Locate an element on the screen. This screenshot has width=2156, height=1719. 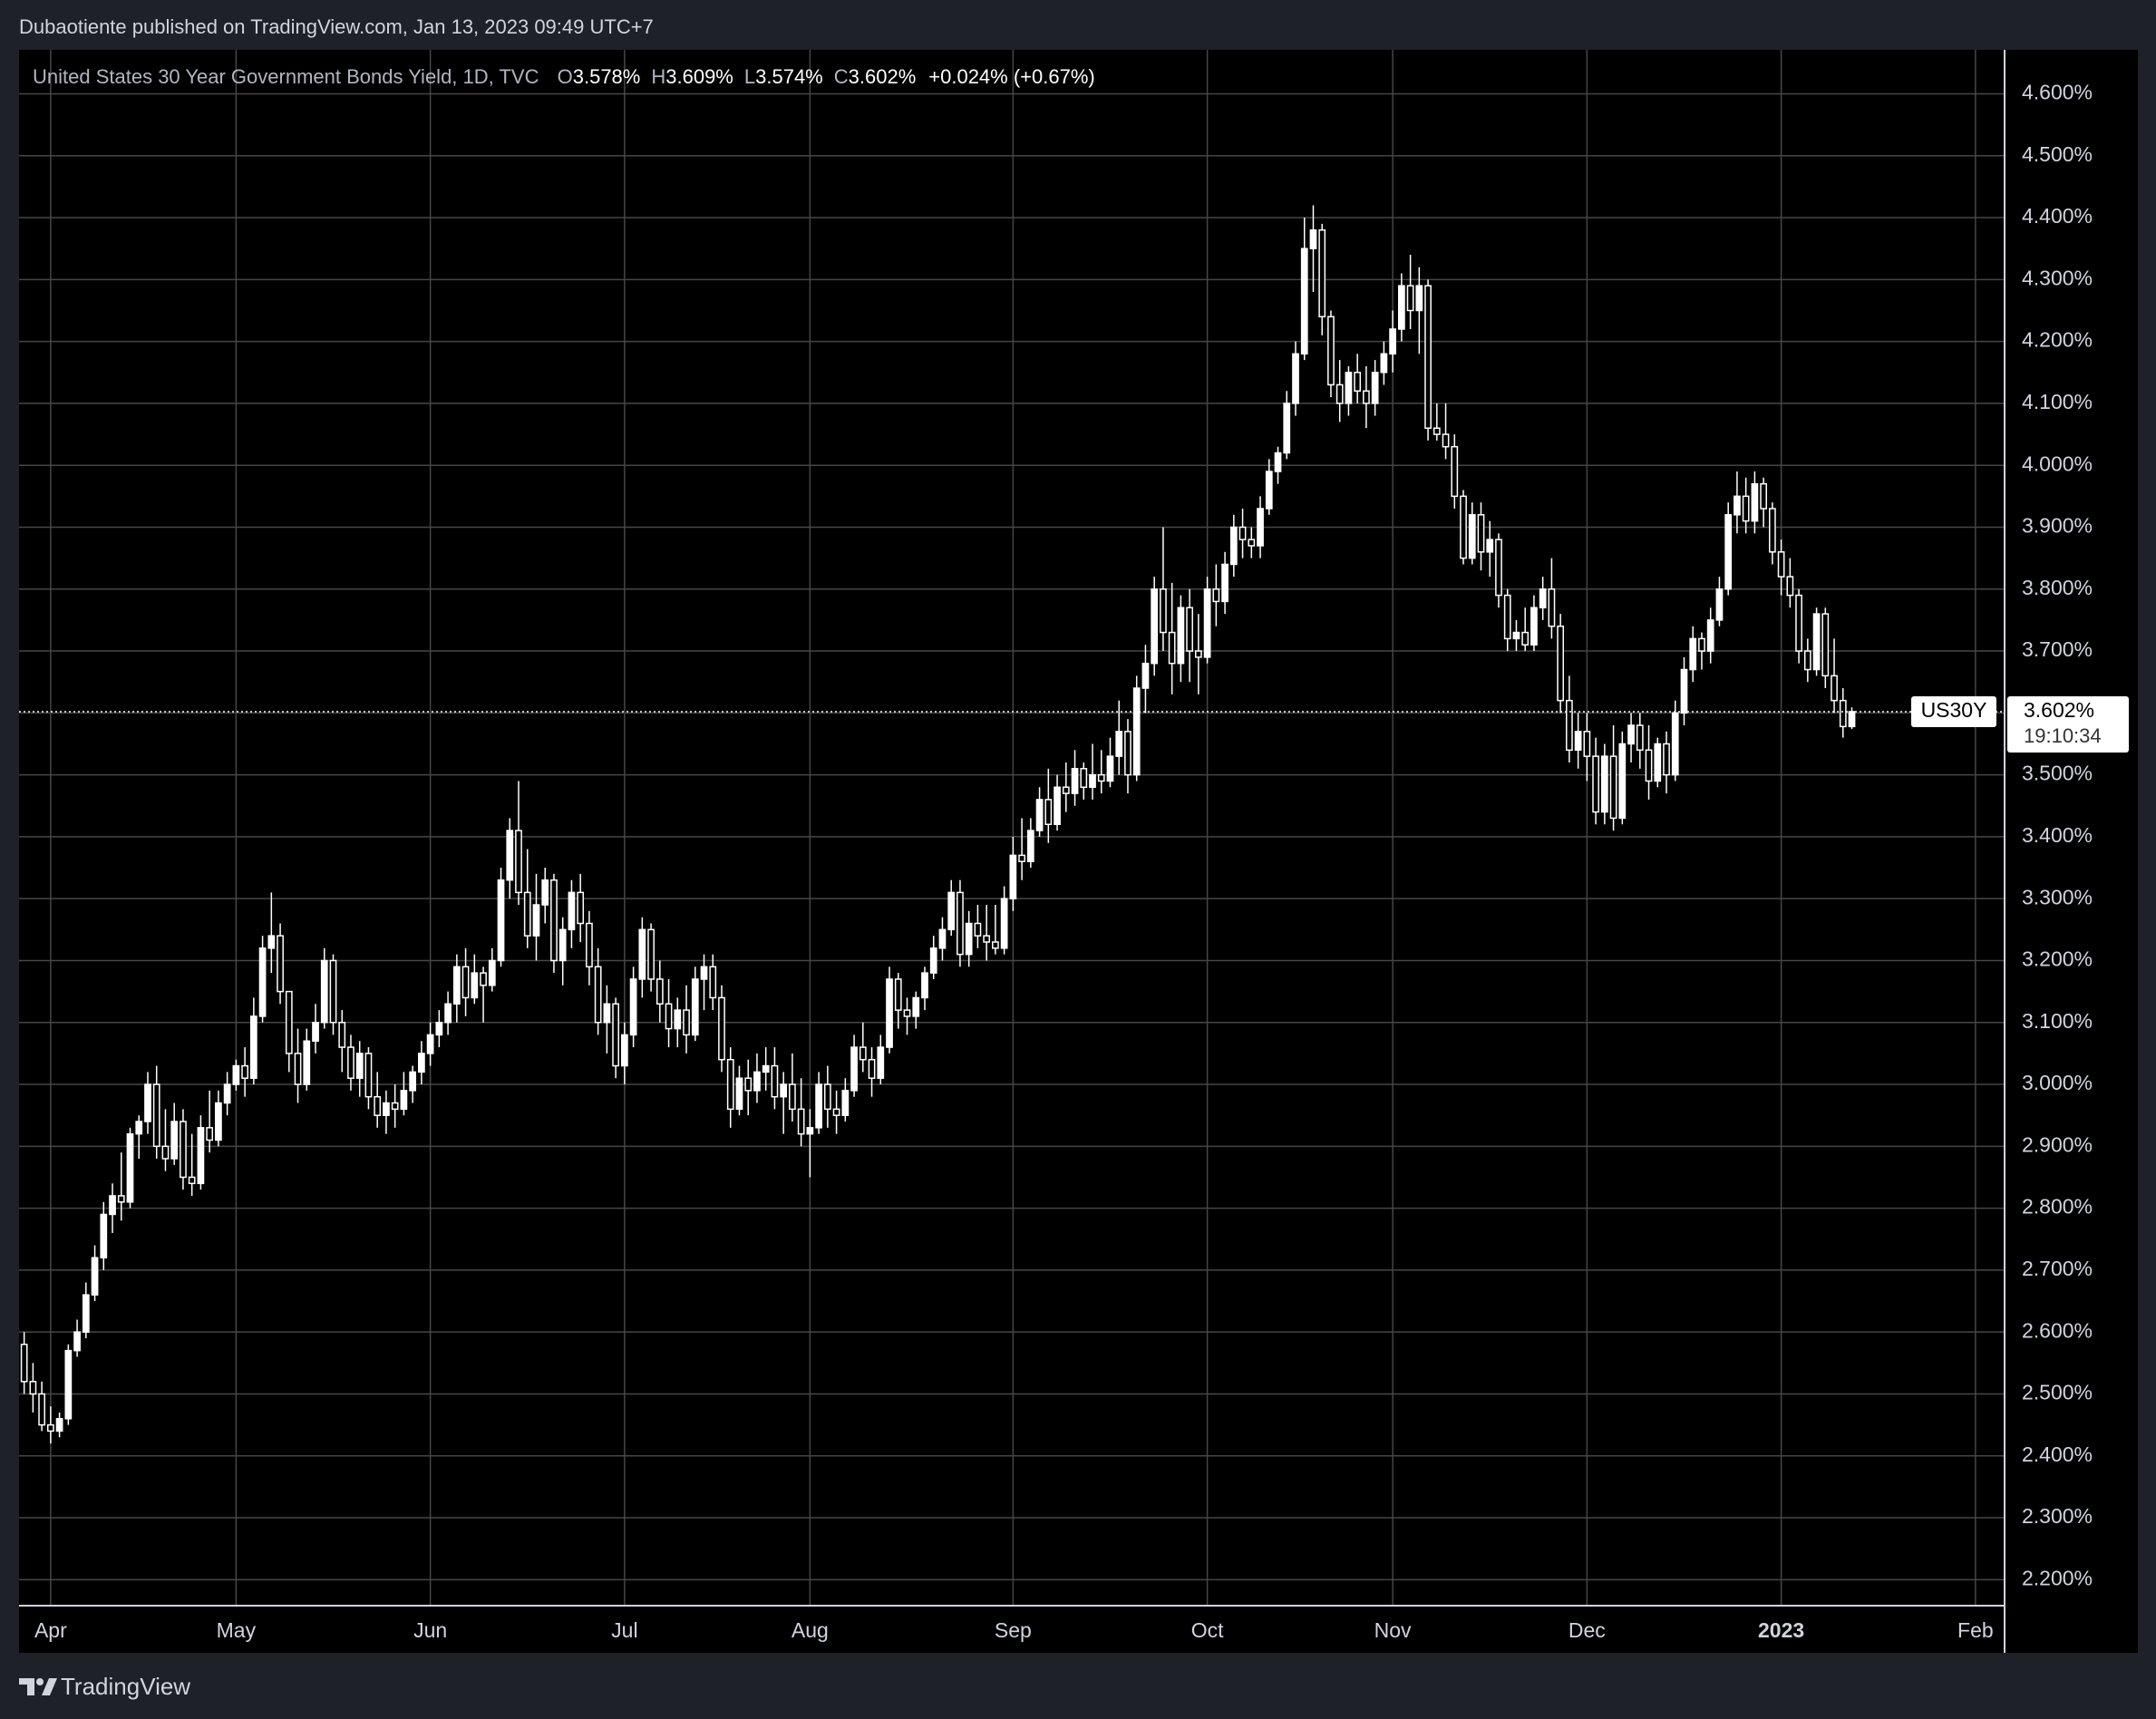
symbol-label: US30Y is located at coordinates (1954, 710).